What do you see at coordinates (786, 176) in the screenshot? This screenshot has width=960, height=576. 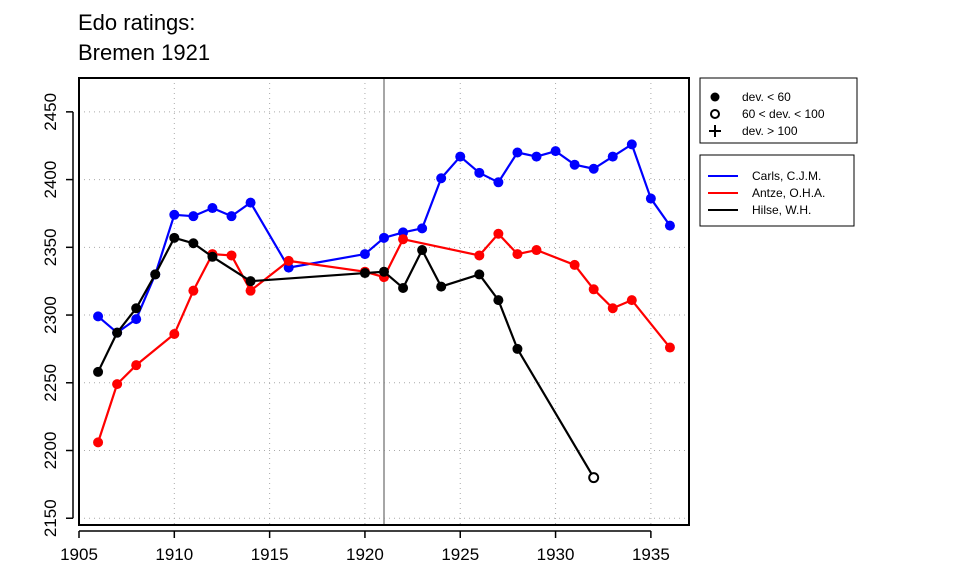 I see `legend-series-label: Carls, C.J.M.` at bounding box center [786, 176].